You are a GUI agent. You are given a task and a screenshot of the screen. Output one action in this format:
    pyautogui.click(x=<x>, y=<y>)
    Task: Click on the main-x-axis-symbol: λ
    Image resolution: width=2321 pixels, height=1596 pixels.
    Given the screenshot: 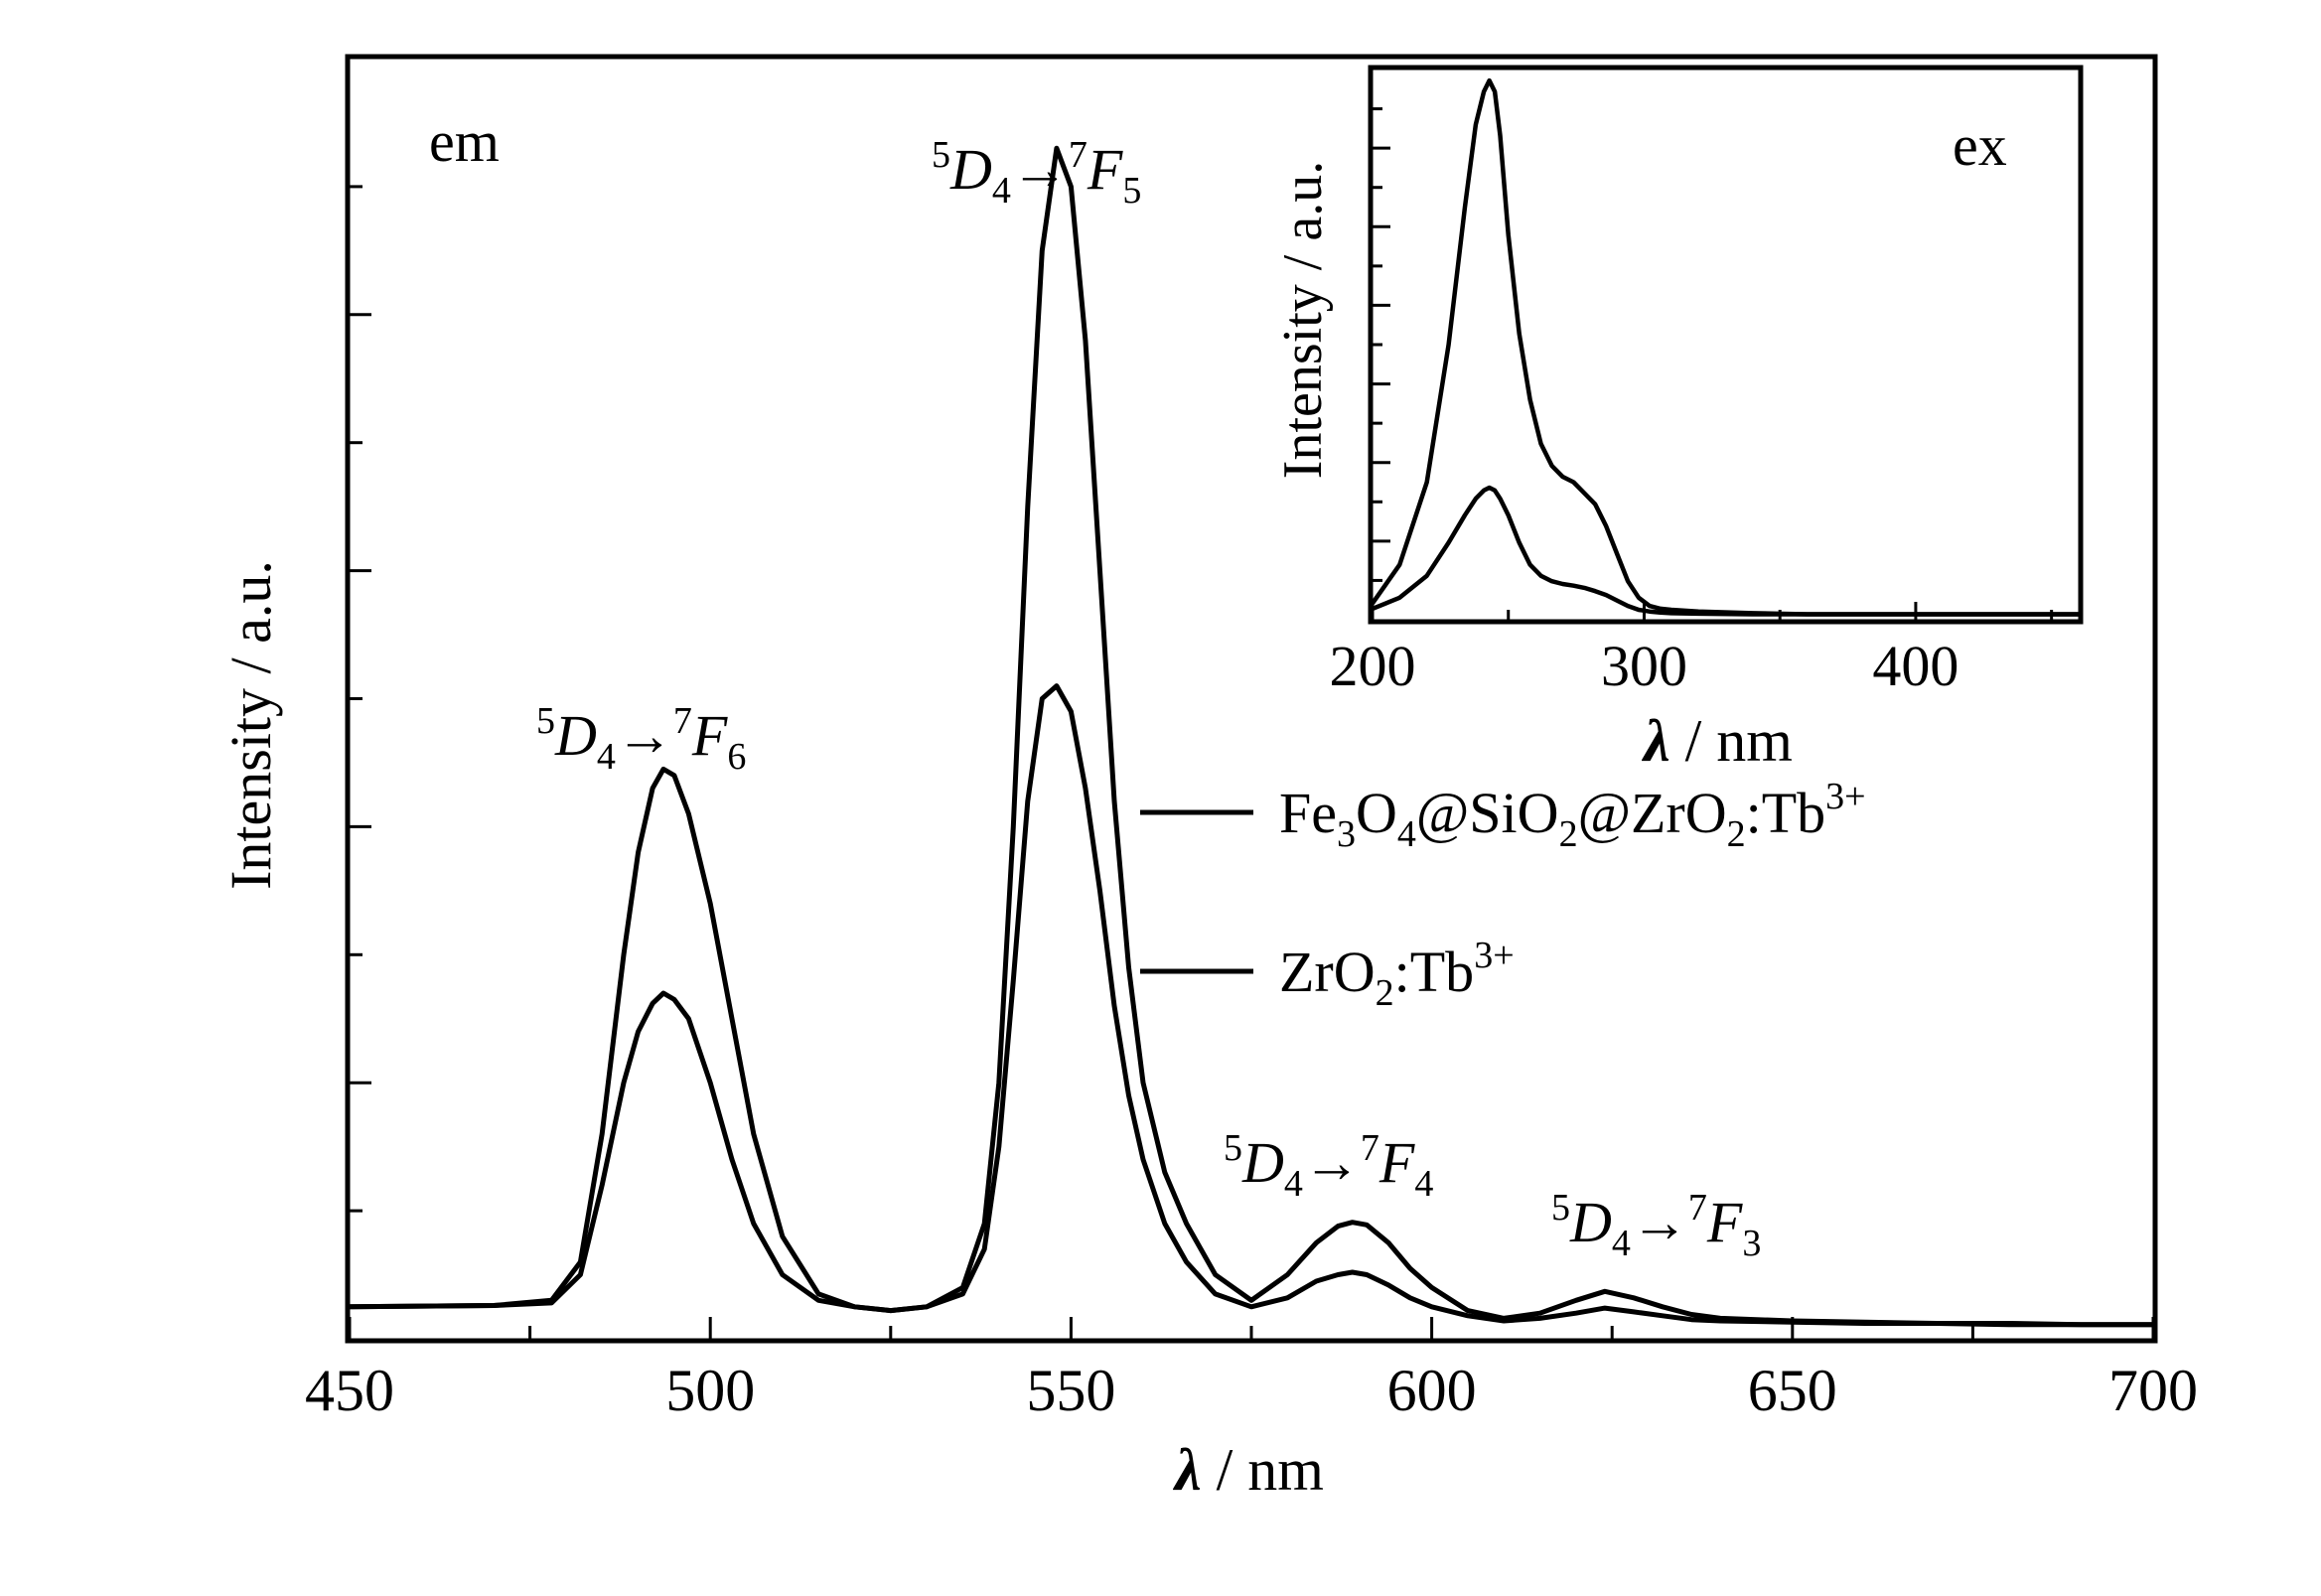 What is the action you would take?
    pyautogui.click(x=1187, y=1470)
    